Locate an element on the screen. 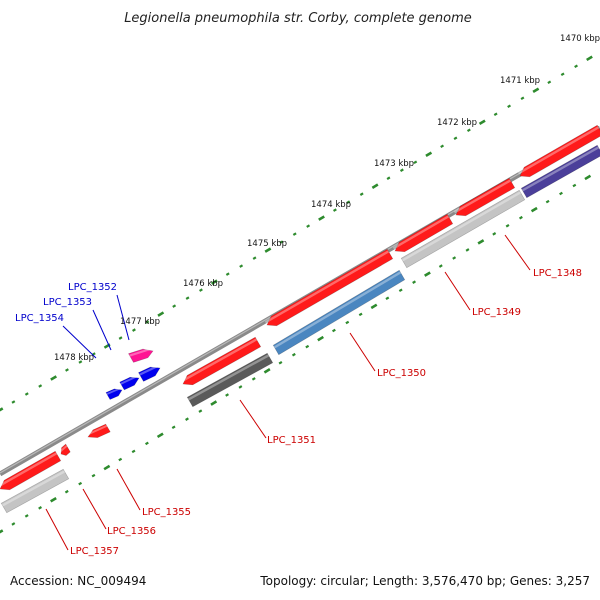 The height and width of the screenshot is (600, 600). feature-cds-small-highlight is located at coordinates (97, 430).